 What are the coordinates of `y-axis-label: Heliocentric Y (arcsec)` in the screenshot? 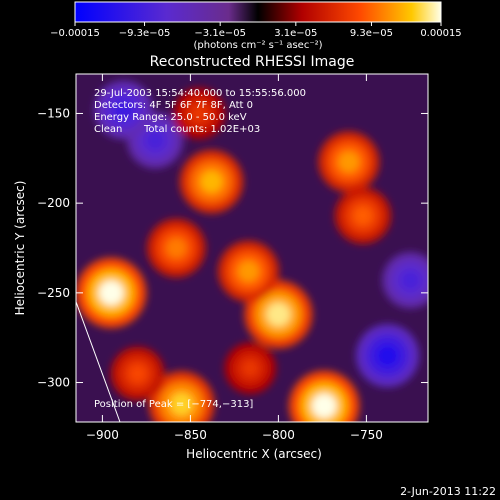 It's located at (20, 248).